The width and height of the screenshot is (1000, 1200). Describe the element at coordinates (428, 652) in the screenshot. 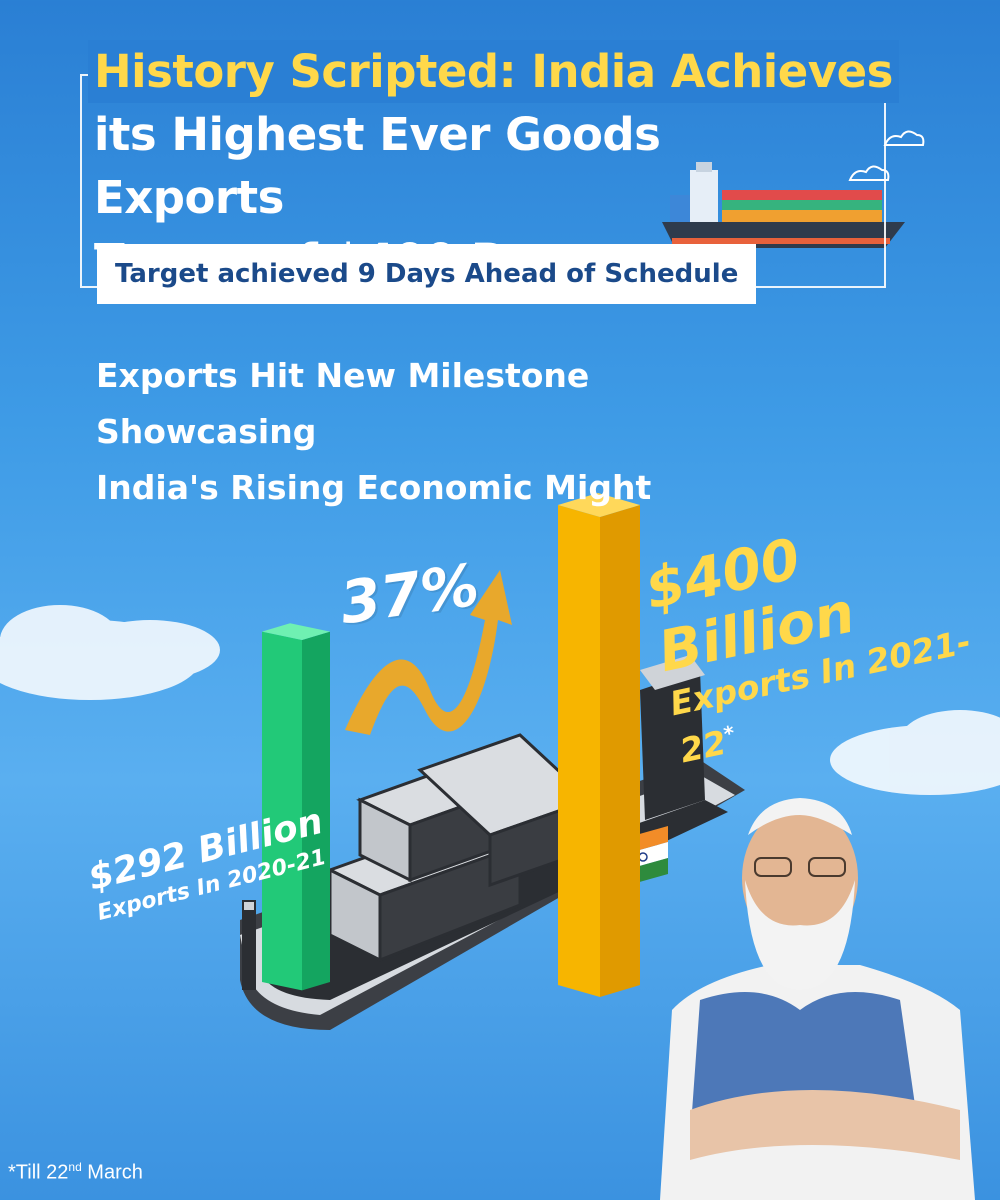

I see `growth-arrow-icon` at that location.